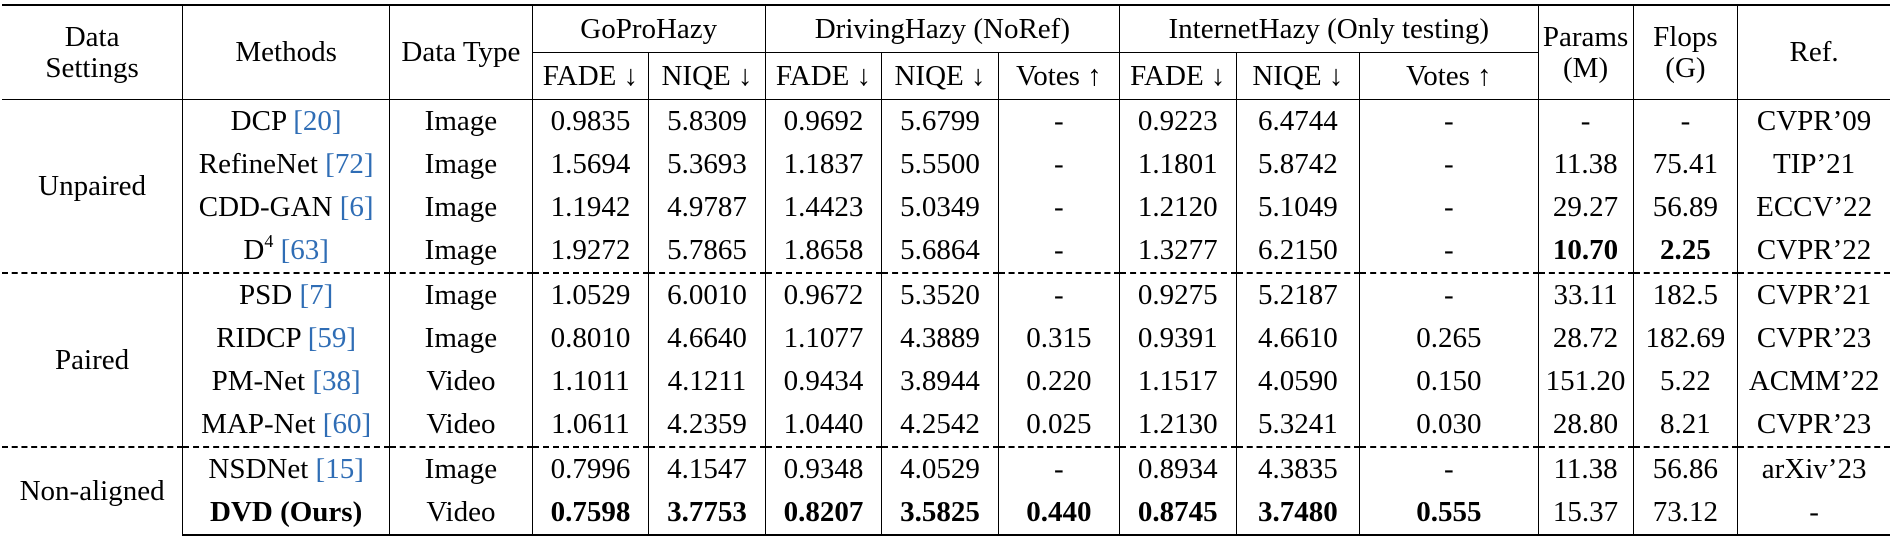 Image resolution: width=1892 pixels, height=545 pixels. I want to click on cell-ref: CVPR’23, so click(1814, 338).